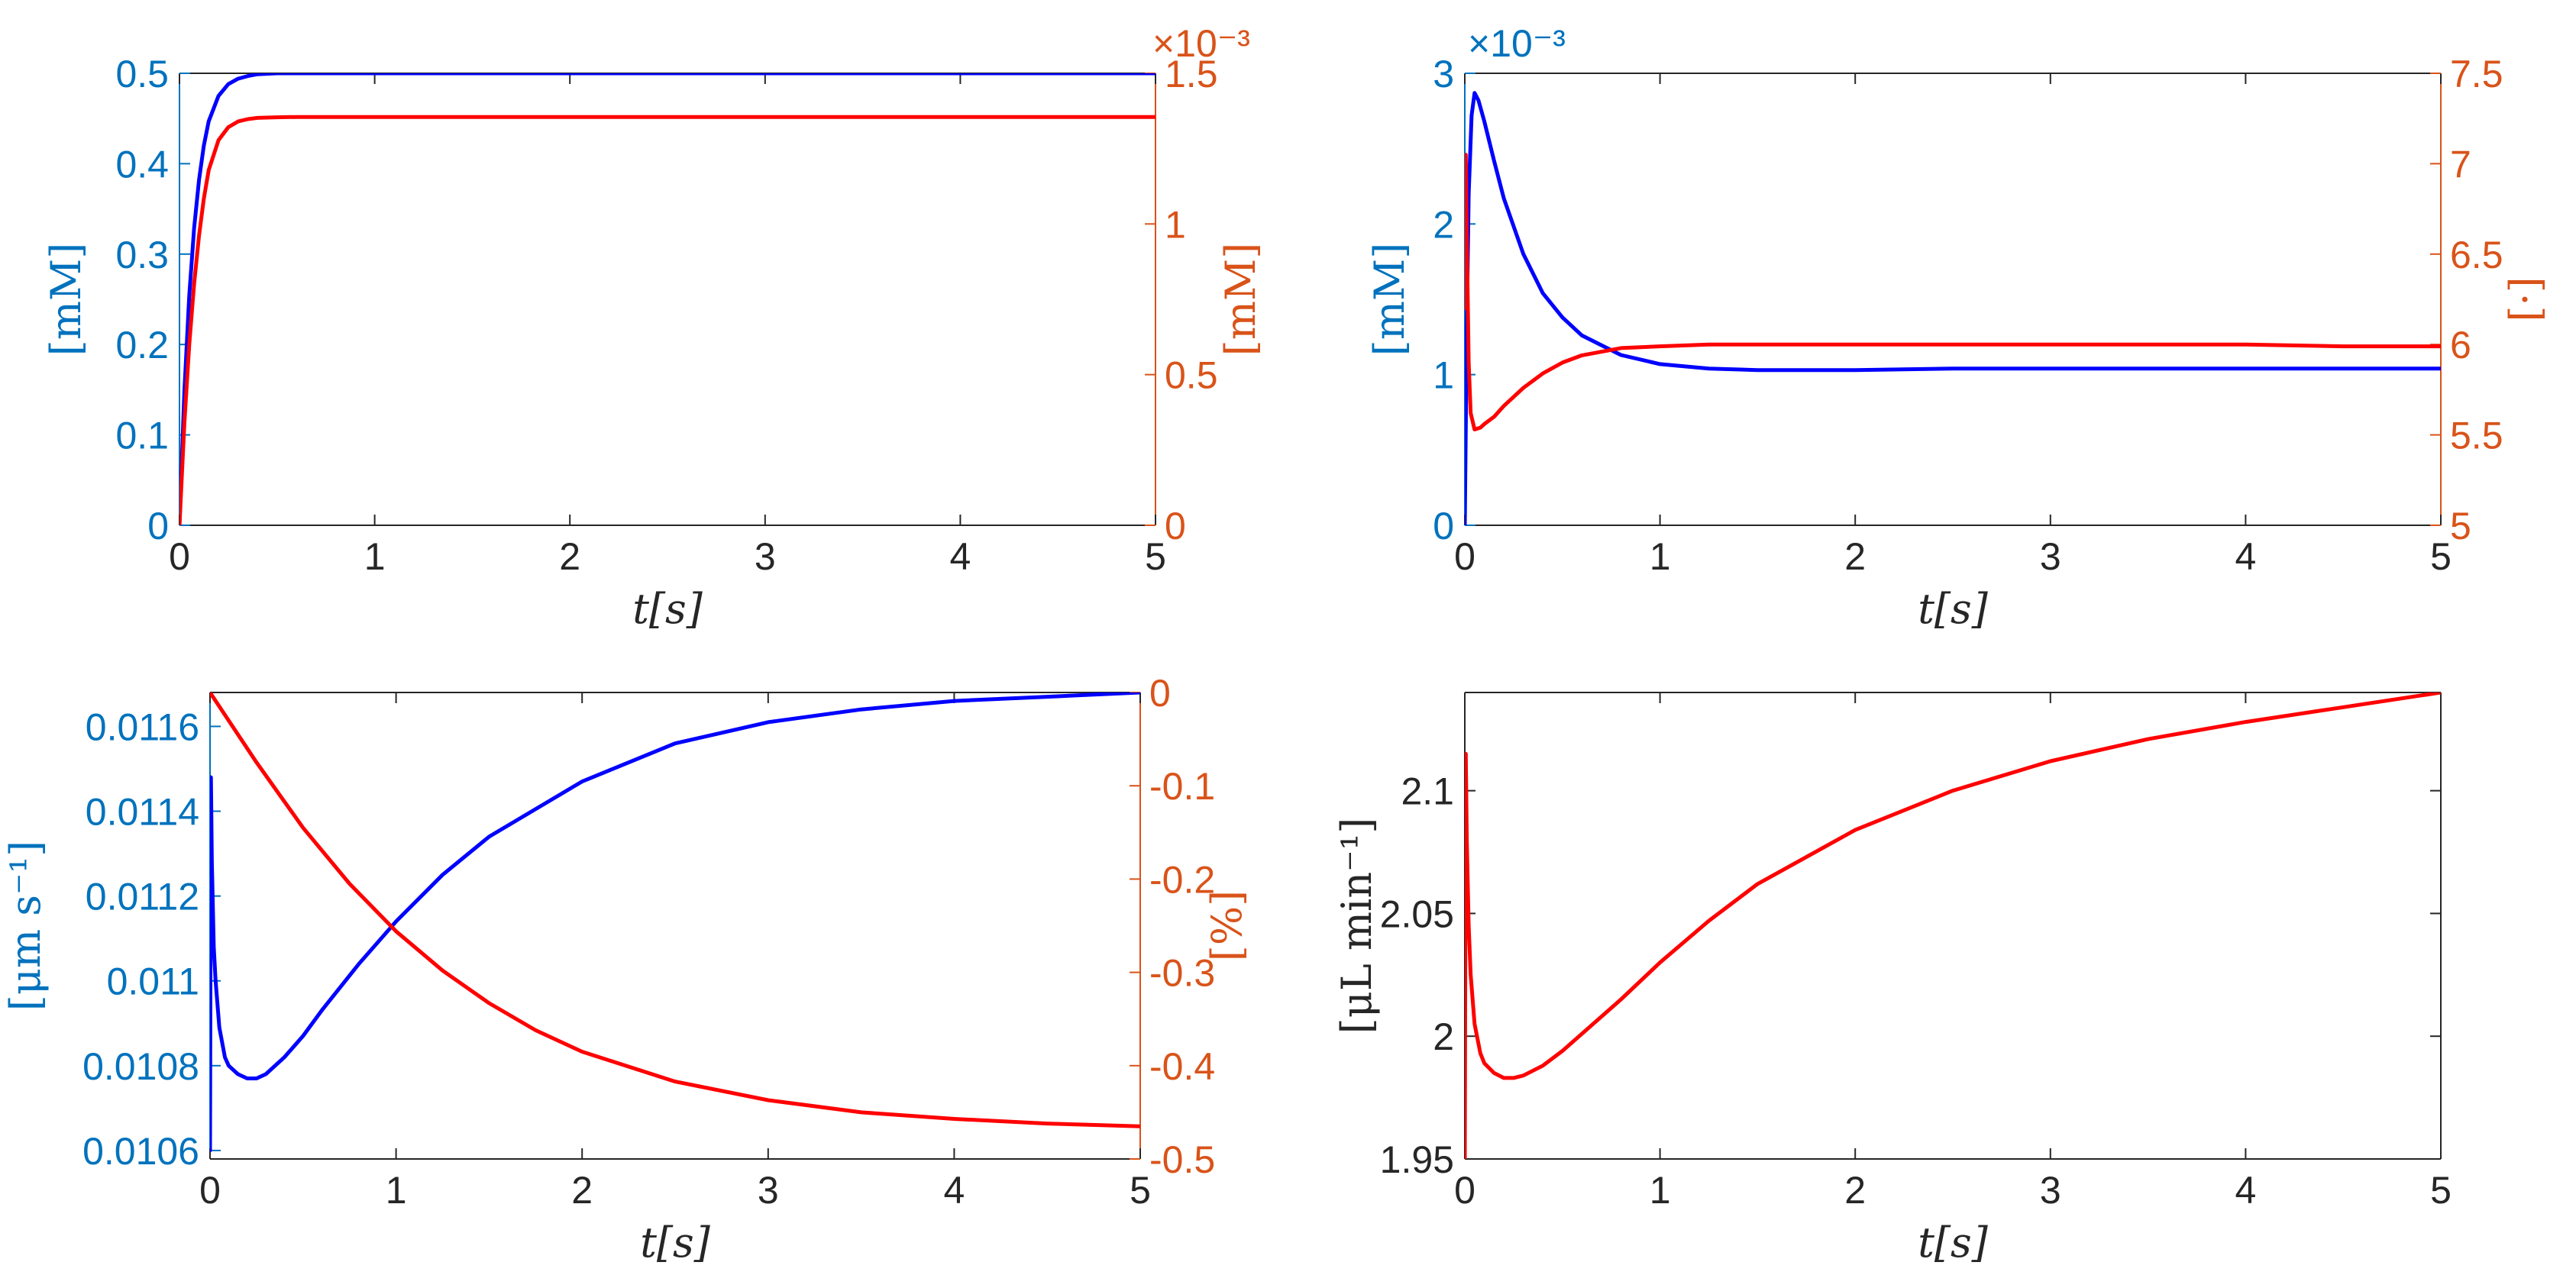  I want to click on right-y-tick-label: -0.4, so click(1182, 1066).